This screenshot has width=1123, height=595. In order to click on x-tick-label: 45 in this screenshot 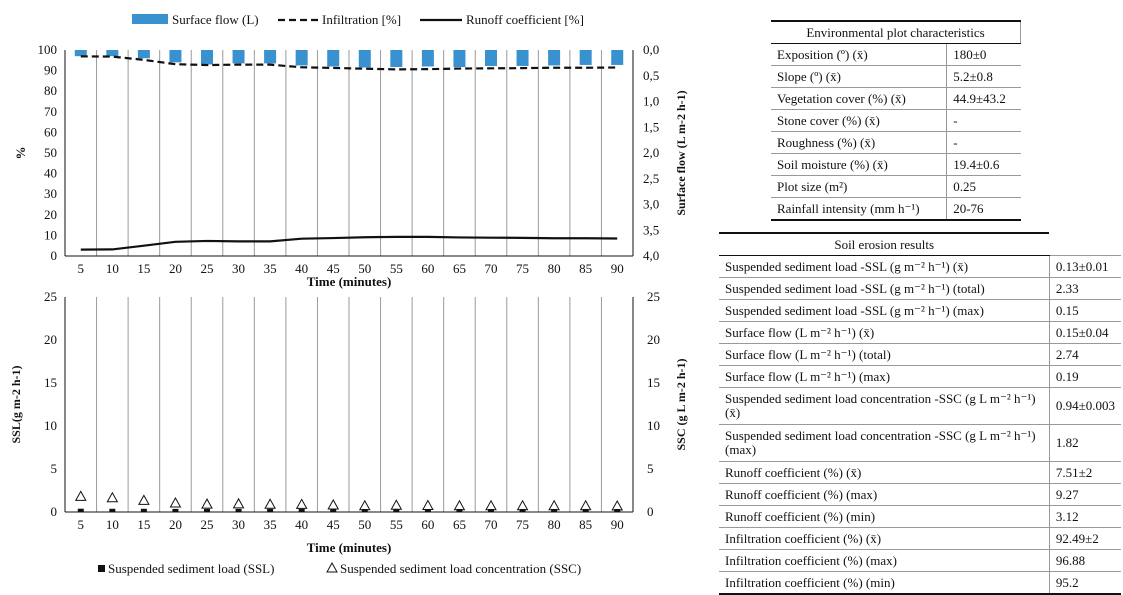, I will do `click(333, 524)`.